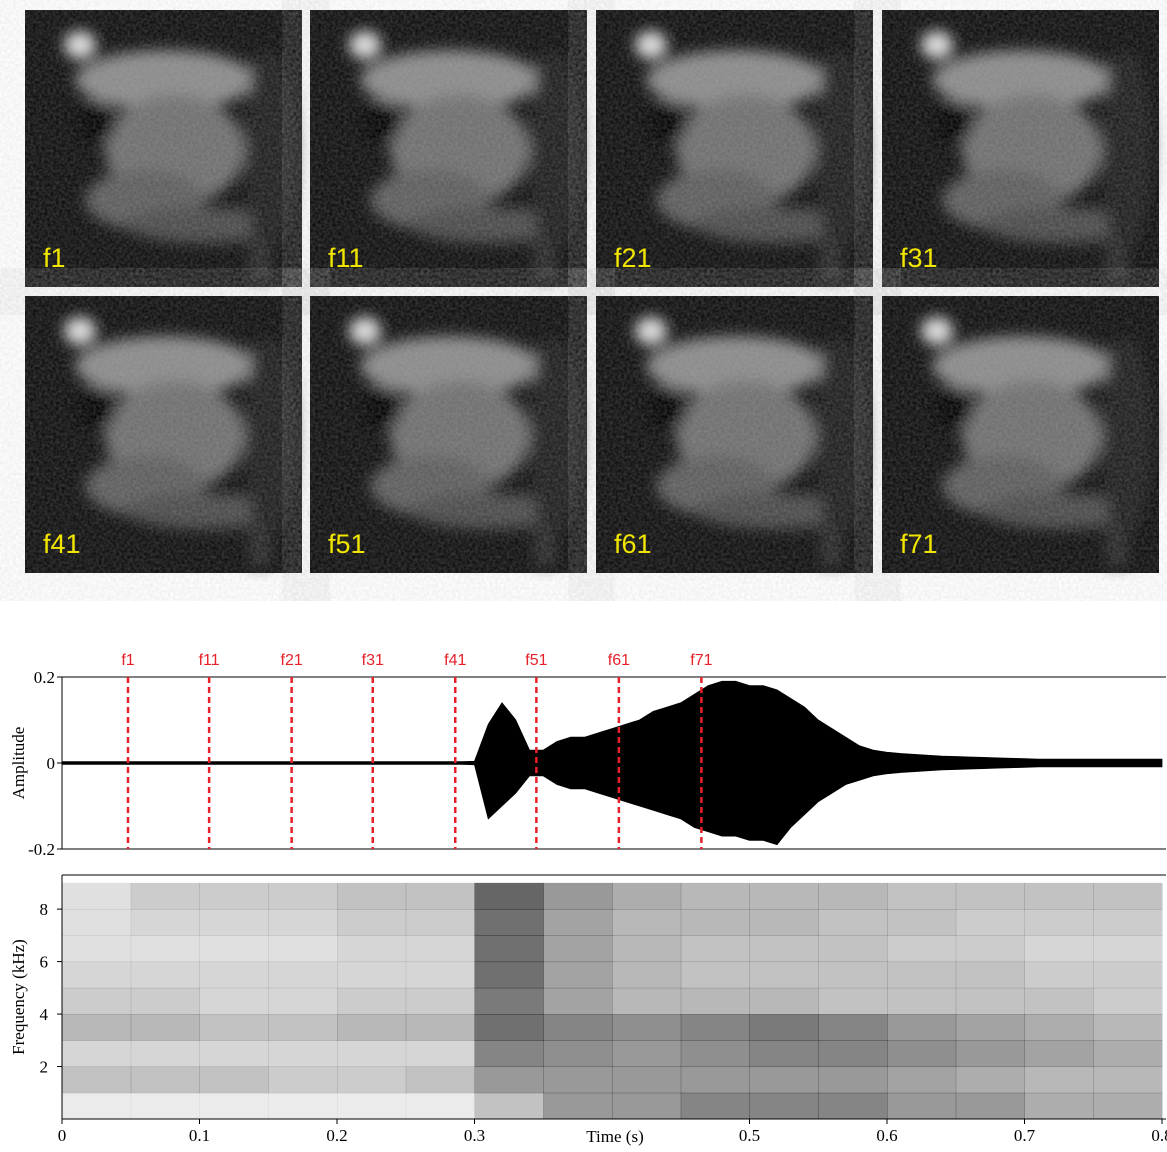 This screenshot has height=1152, width=1167. I want to click on mri-label: f61, so click(633, 544).